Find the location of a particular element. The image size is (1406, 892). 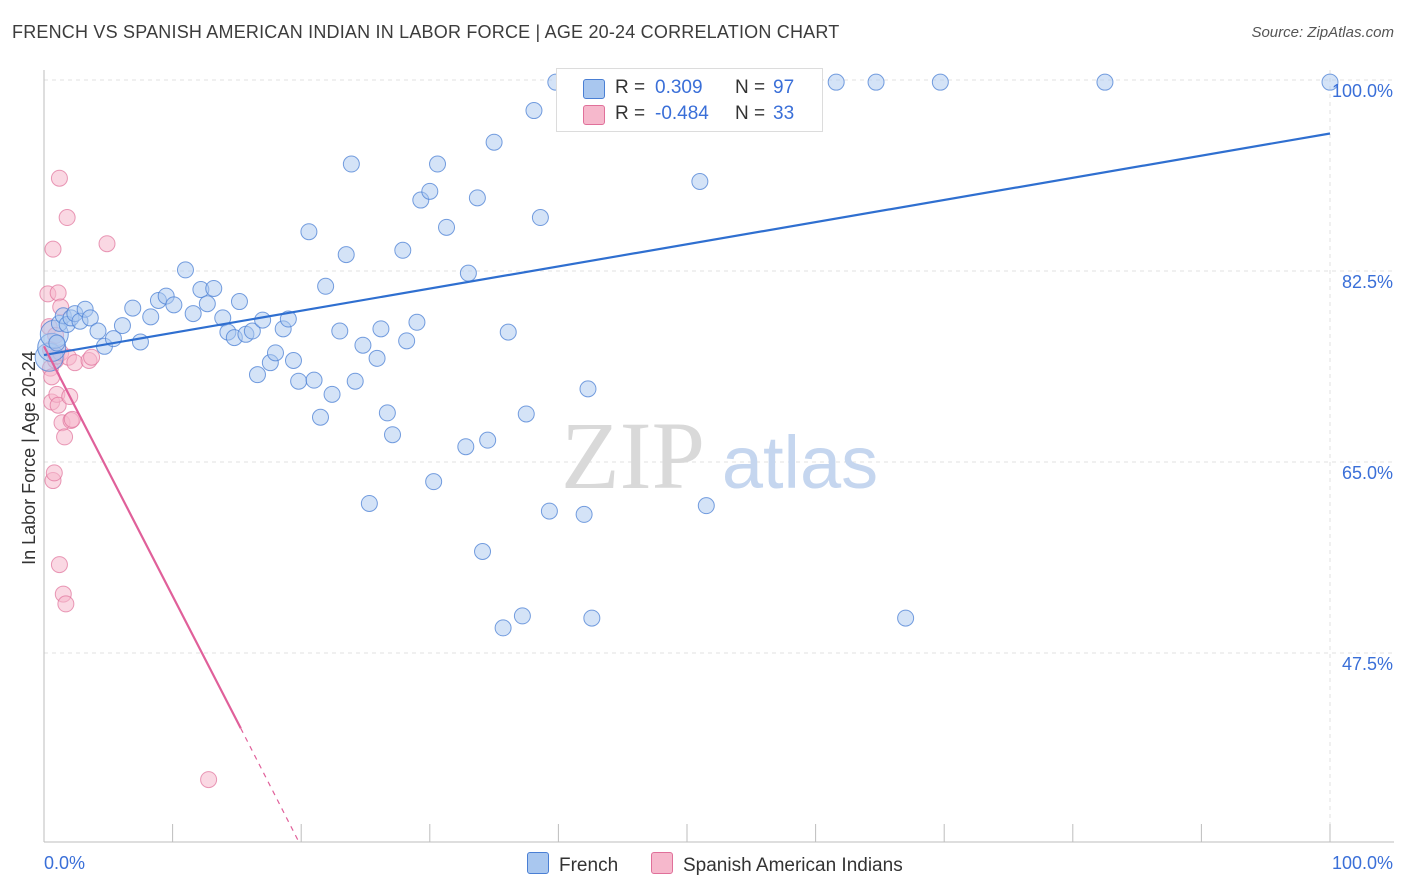

bottom-legend-spanish: Spanish American Indians is located at coordinates (777, 864).